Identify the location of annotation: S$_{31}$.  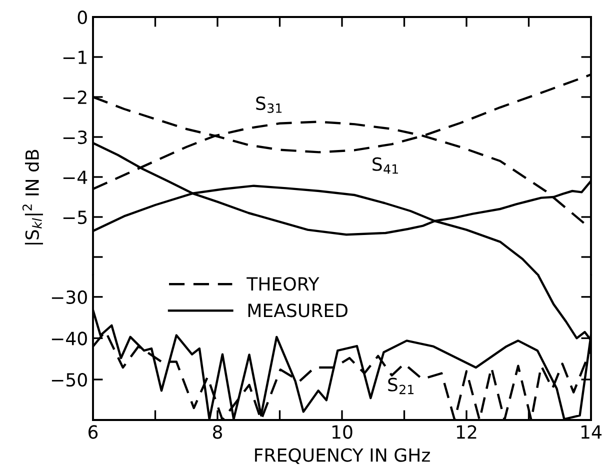
(269, 104).